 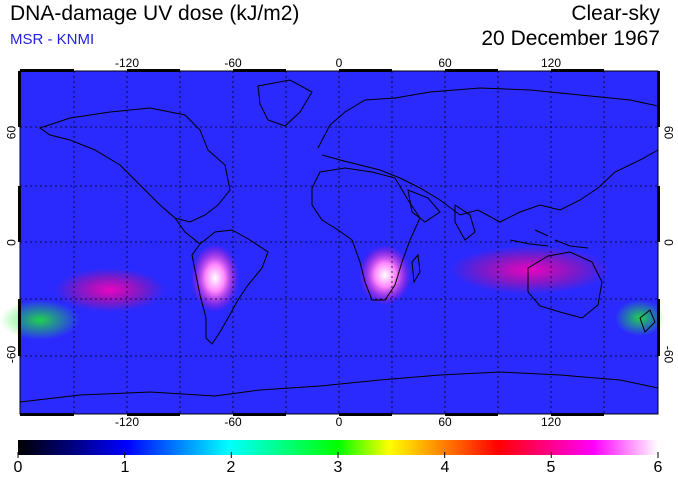 I want to click on lon-tick-top-minus60: -60, so click(x=233, y=63).